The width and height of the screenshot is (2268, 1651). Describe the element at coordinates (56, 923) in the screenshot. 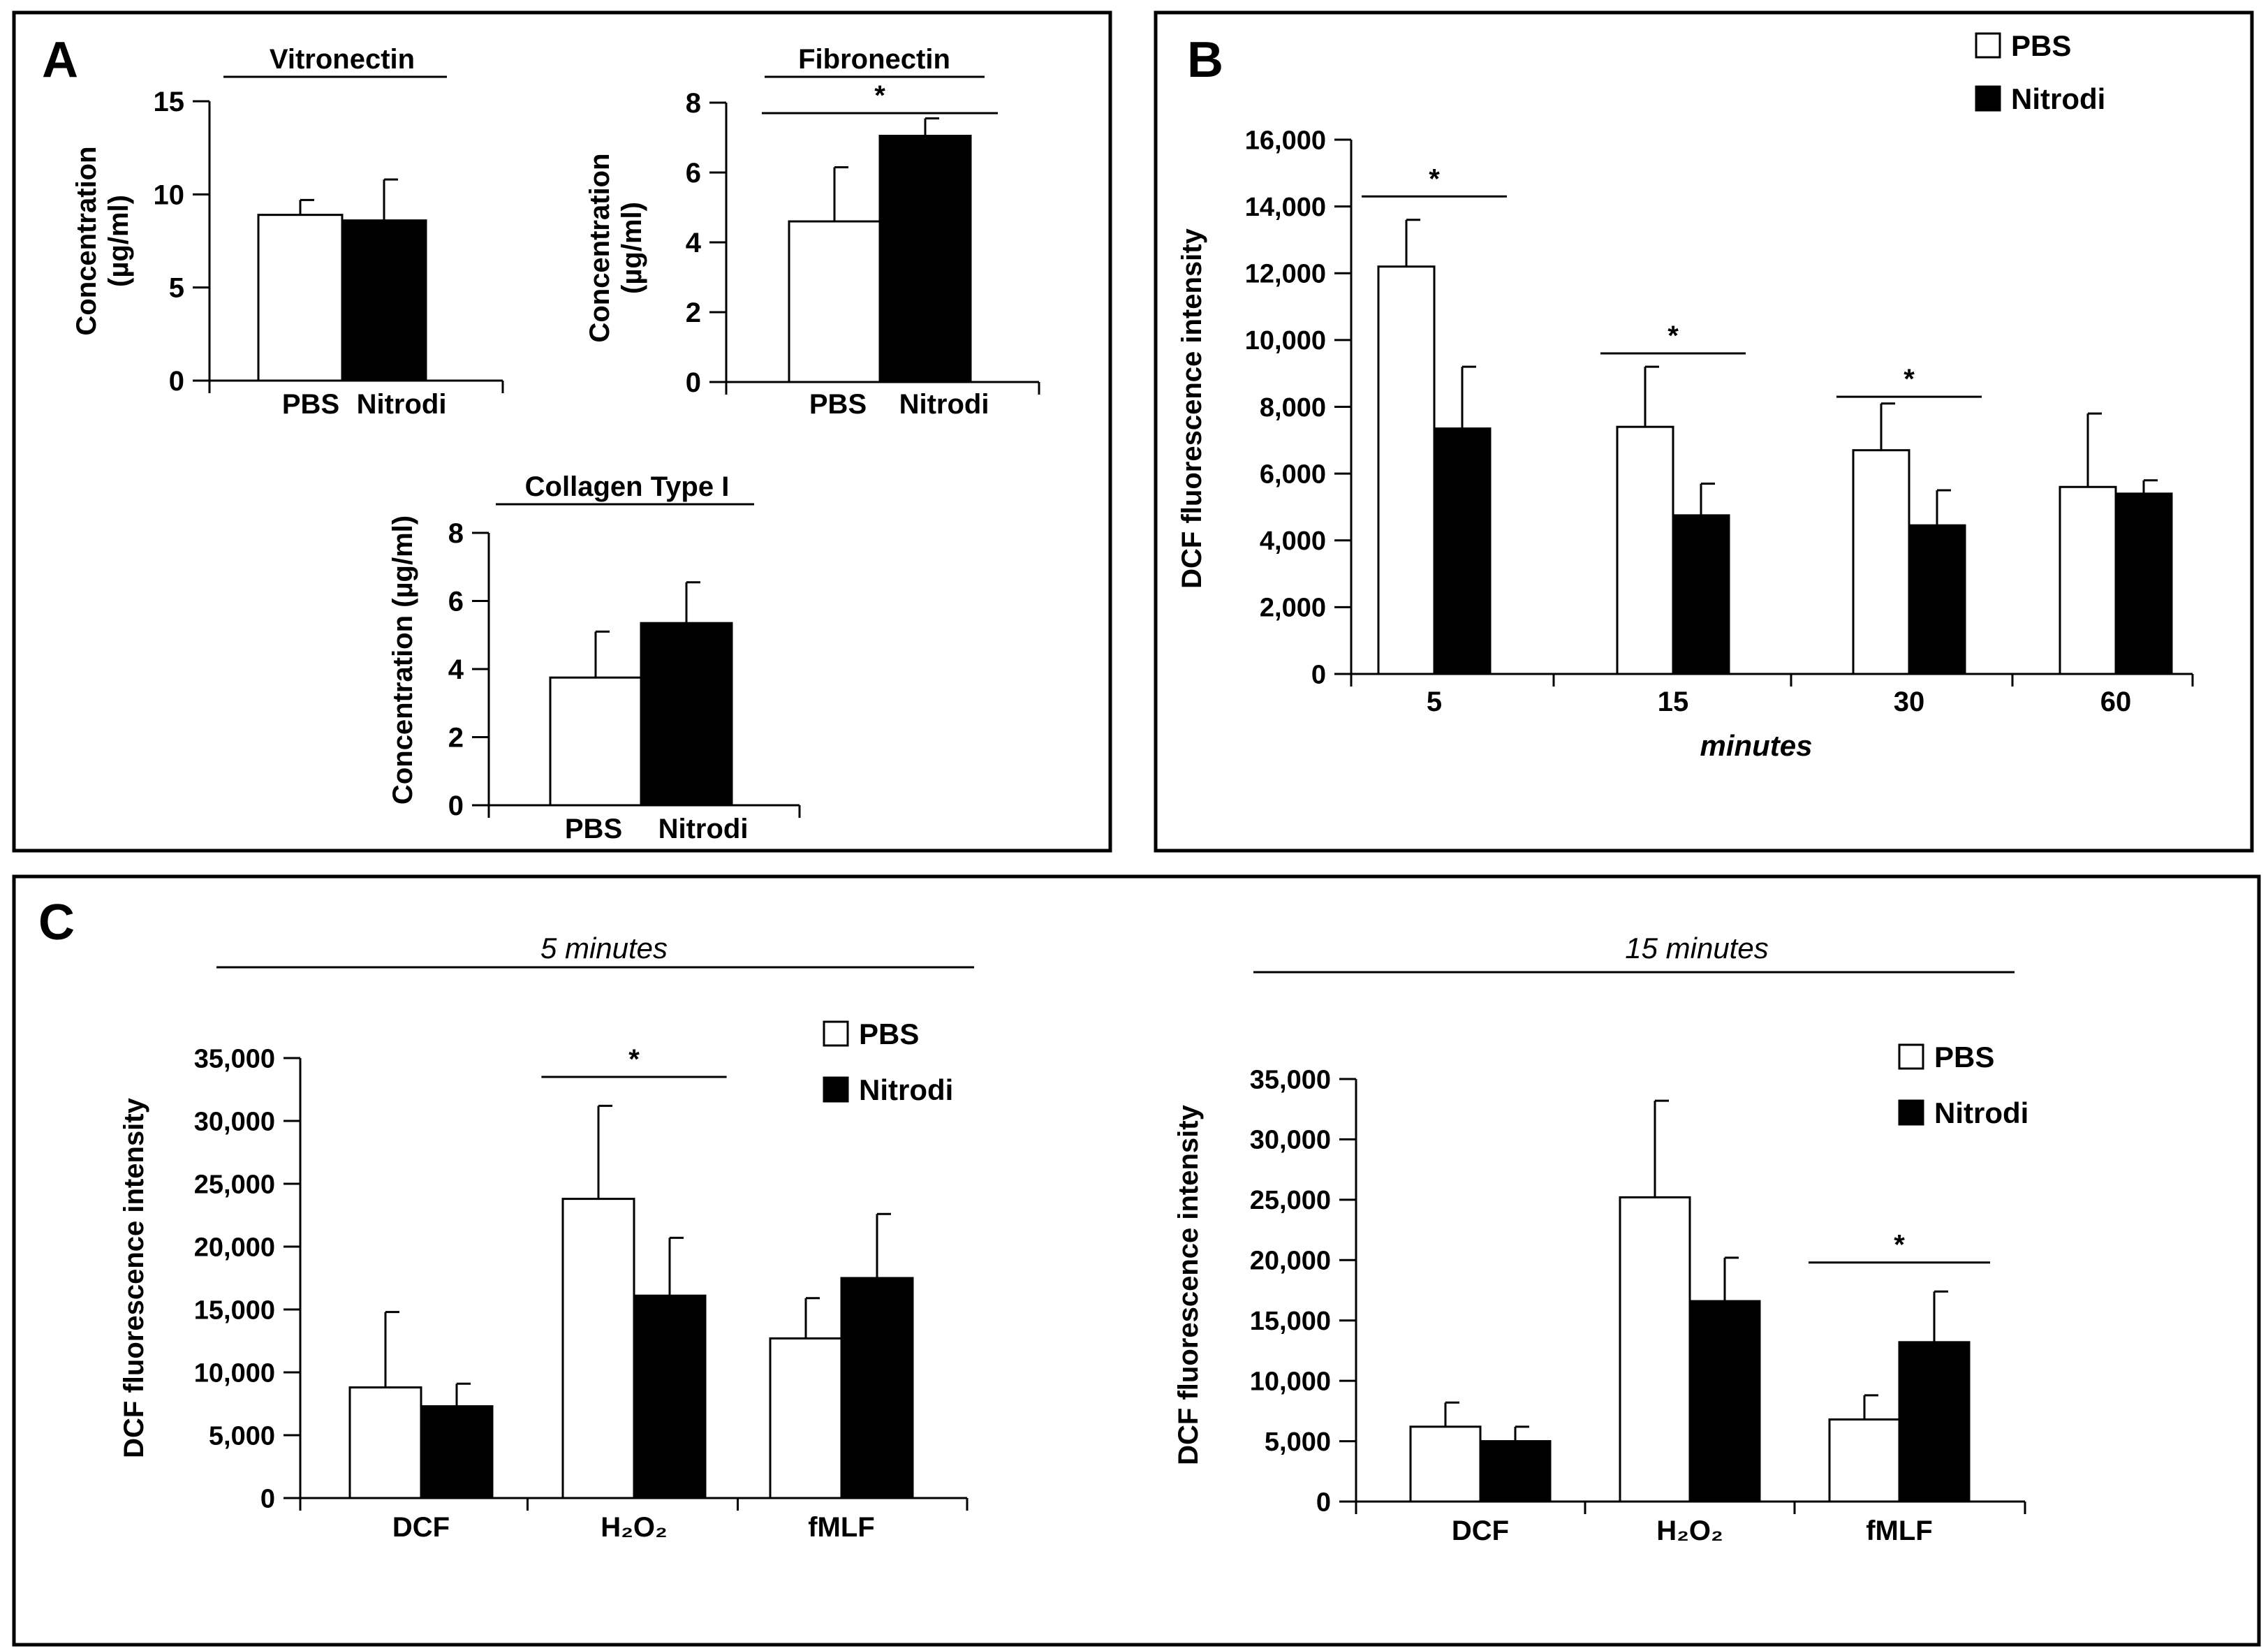

I see `panel-c-letter: C` at that location.